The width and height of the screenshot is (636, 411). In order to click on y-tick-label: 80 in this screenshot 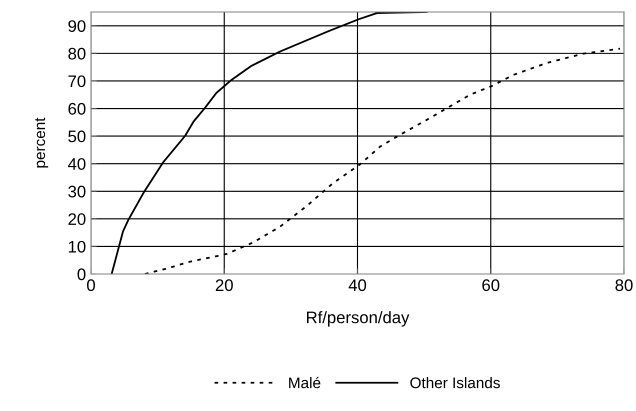, I will do `click(77, 54)`.